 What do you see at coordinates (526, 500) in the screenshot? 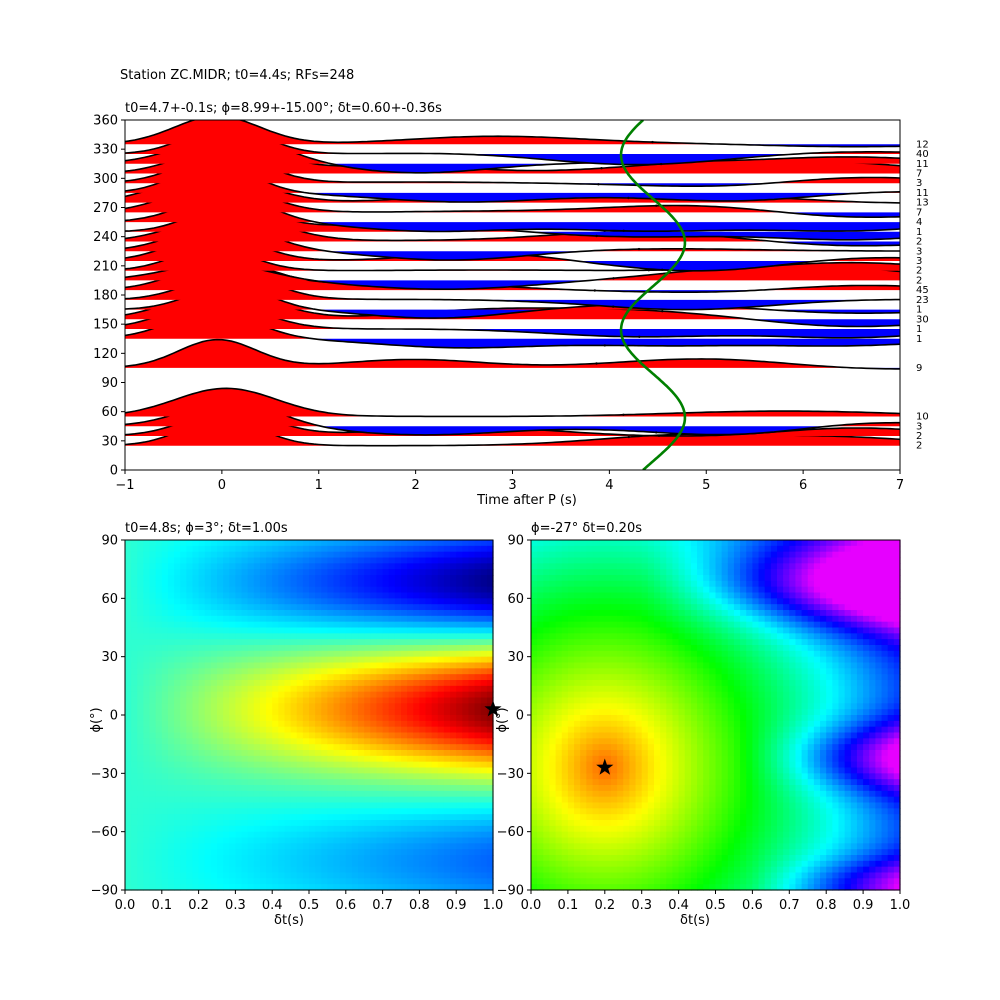
I see `rf-x-axis-label: Time after P (s)` at bounding box center [526, 500].